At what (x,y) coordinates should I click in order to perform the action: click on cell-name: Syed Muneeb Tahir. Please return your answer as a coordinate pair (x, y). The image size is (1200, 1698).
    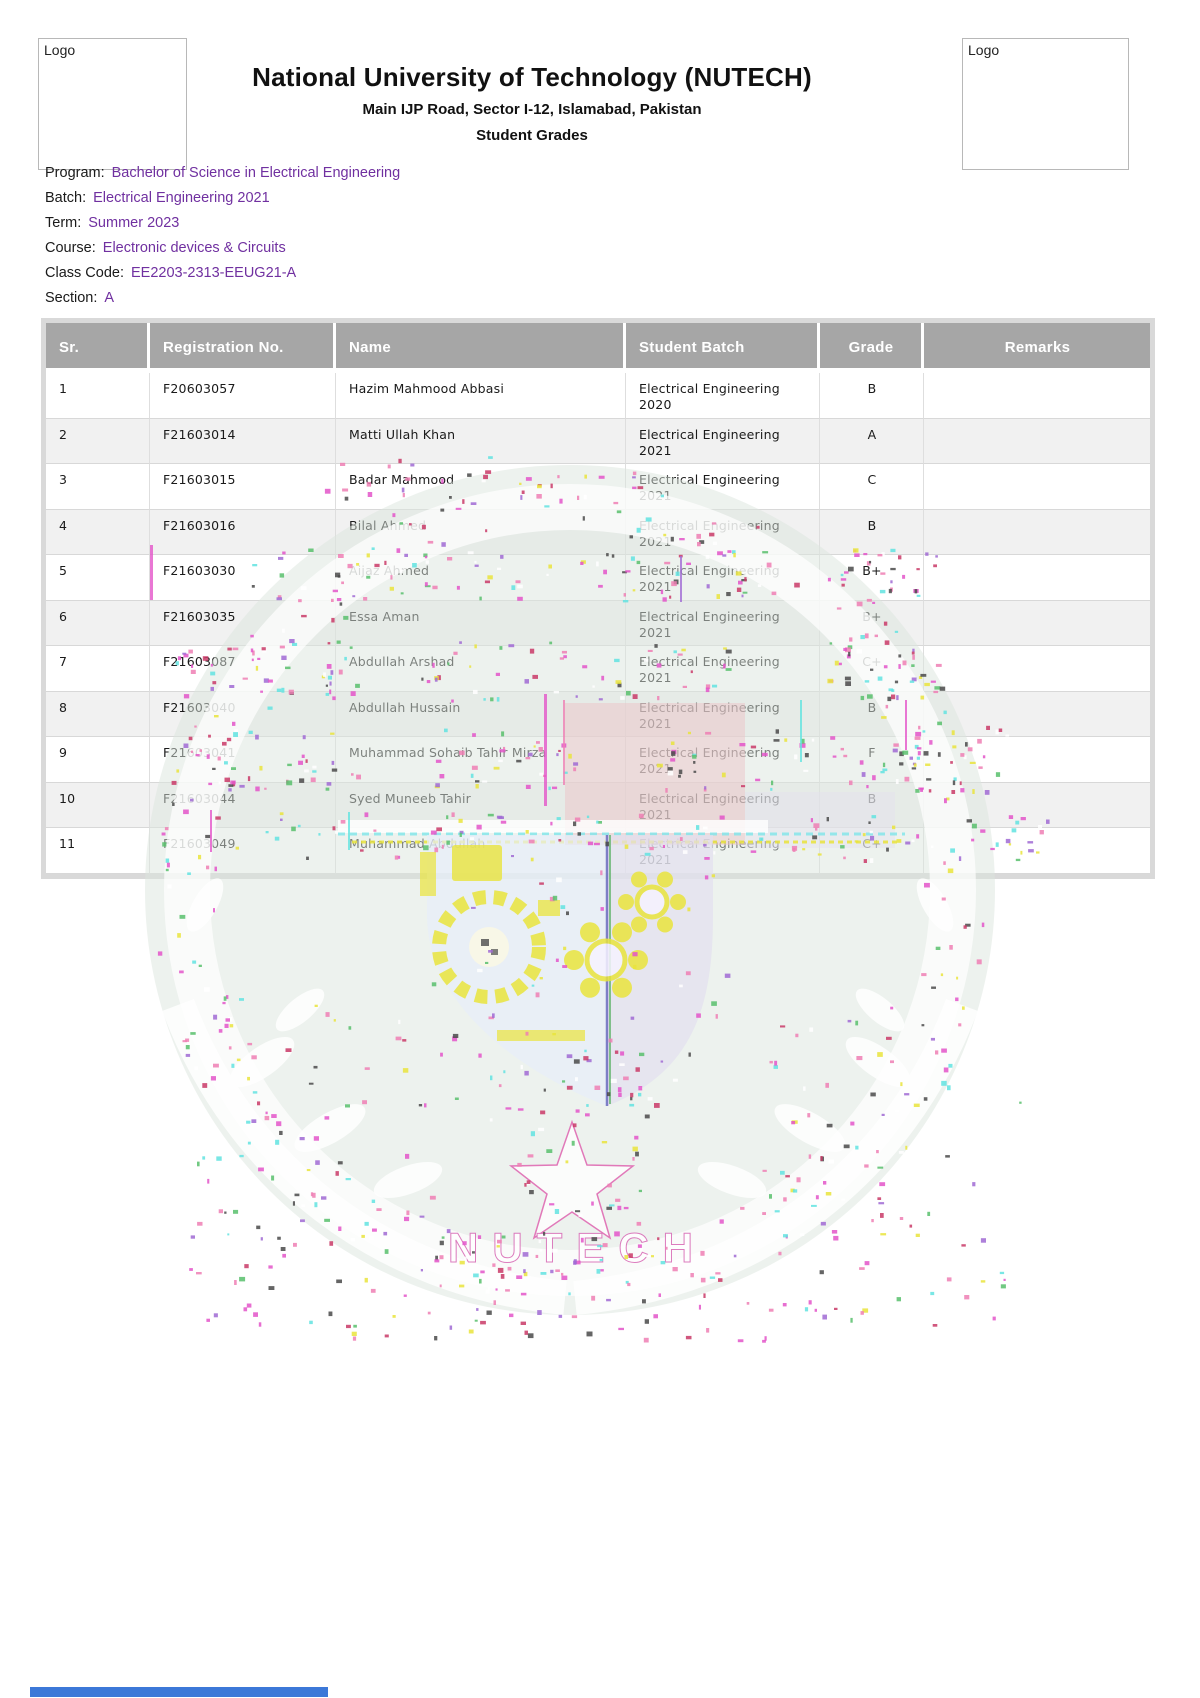
    Looking at the image, I should click on (481, 805).